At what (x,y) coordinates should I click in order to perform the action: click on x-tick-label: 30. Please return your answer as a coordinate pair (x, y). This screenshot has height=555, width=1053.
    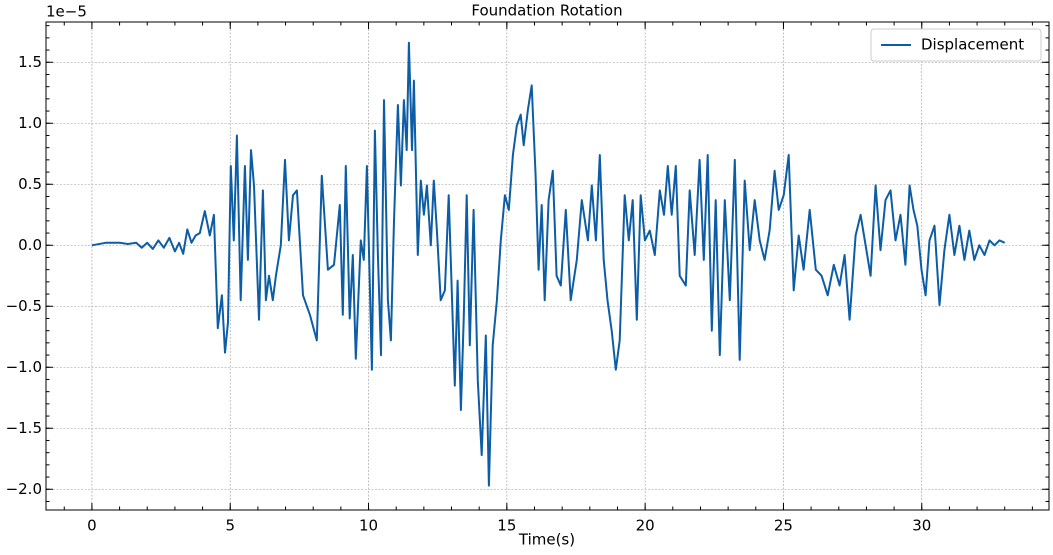
    Looking at the image, I should click on (921, 526).